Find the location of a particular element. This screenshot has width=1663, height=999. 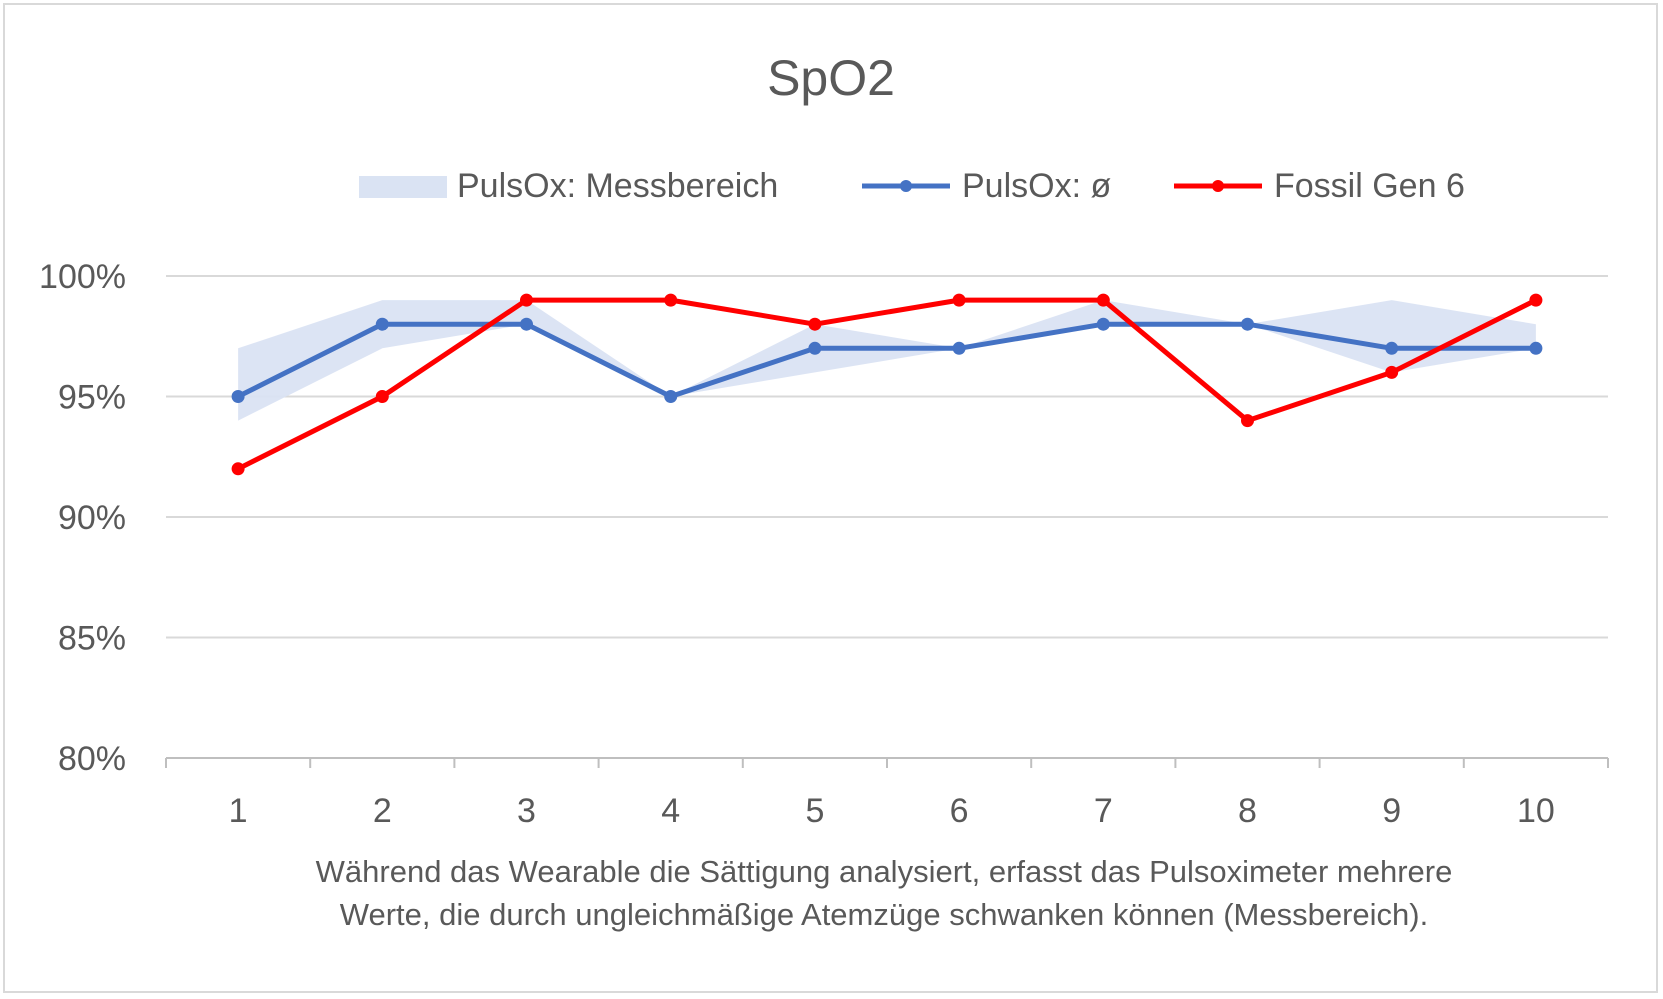

x-tick-label: 8 is located at coordinates (1247, 811).